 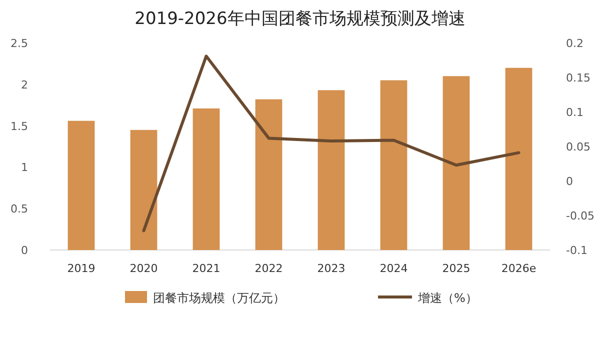 I want to click on y-tick-label: 1.5, so click(x=19, y=126).